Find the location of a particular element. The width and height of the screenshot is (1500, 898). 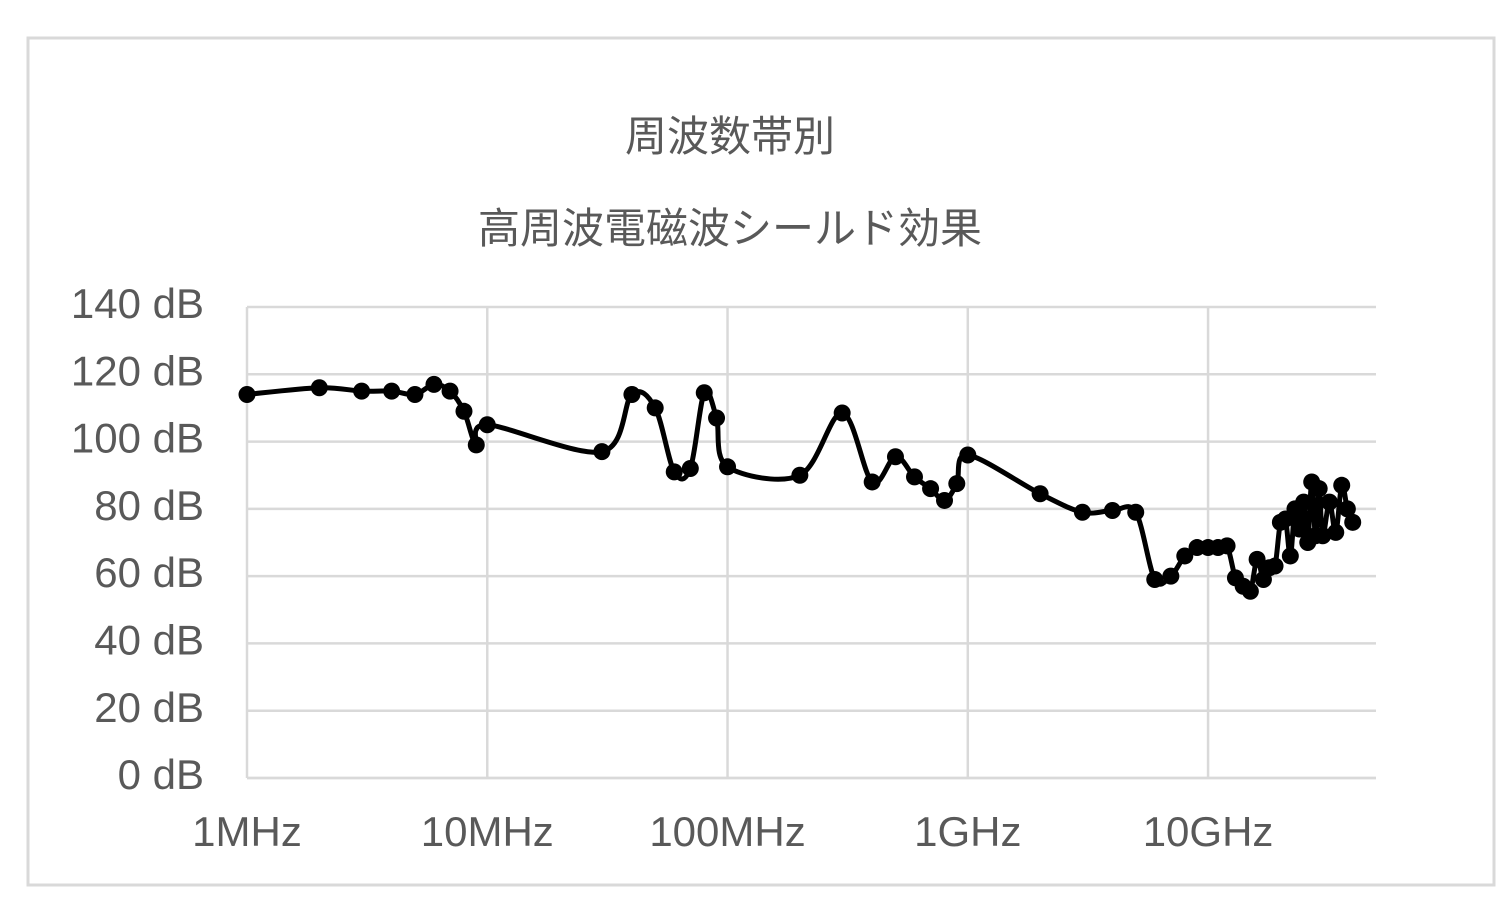

y-tick-label: 40 dB is located at coordinates (149, 640).